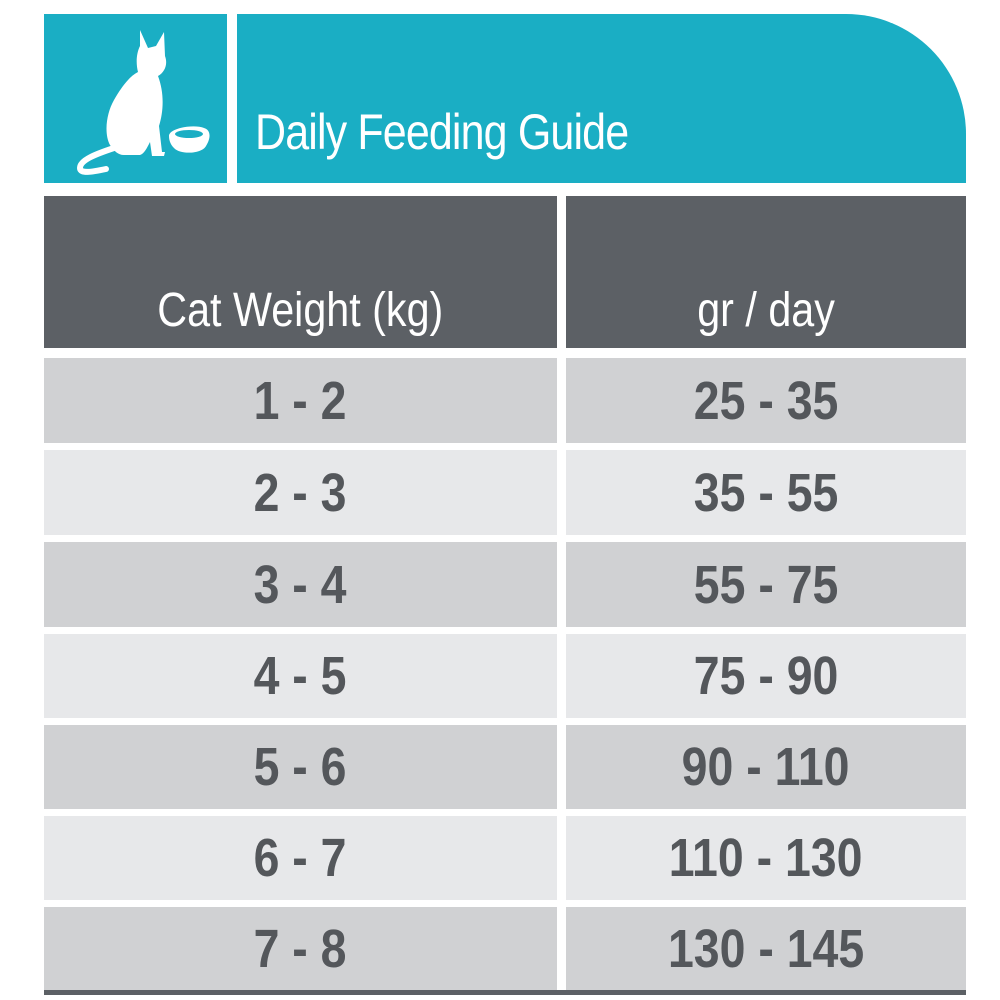 The width and height of the screenshot is (1000, 1000). I want to click on amount-value: 110 - 130, so click(766, 858).